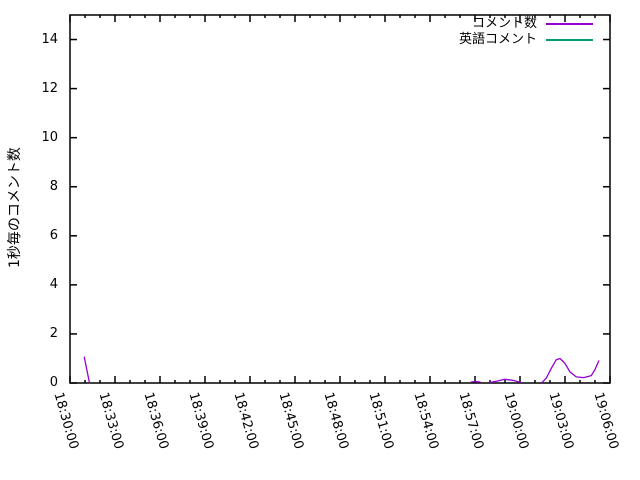 The width and height of the screenshot is (640, 480). What do you see at coordinates (53, 333) in the screenshot?
I see `y-tick-label: 2` at bounding box center [53, 333].